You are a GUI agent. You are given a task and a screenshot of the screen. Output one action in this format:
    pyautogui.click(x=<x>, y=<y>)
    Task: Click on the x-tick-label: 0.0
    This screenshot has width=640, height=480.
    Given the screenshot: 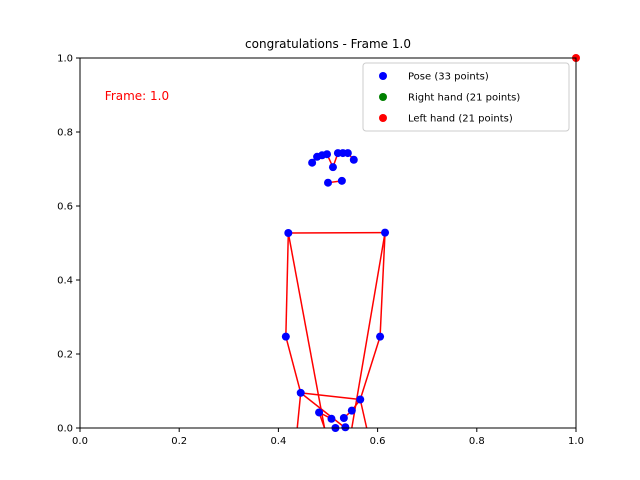 What is the action you would take?
    pyautogui.click(x=80, y=441)
    